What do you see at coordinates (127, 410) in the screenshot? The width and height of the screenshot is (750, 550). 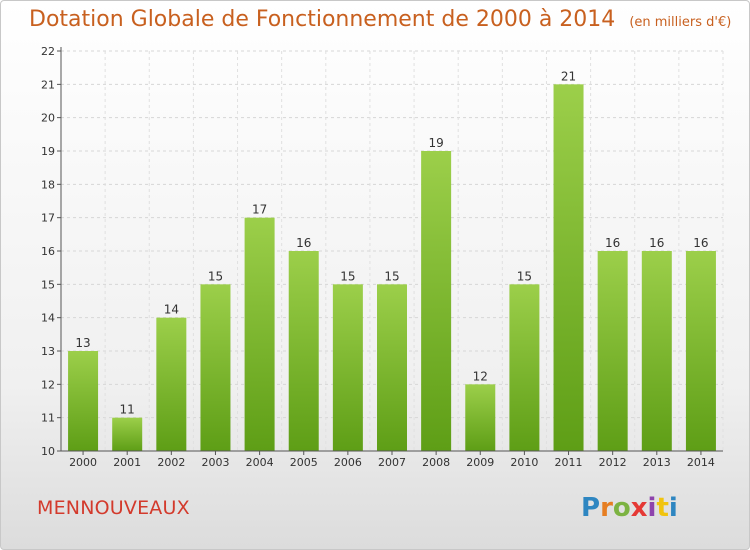 I see `data-label-2001: 11` at bounding box center [127, 410].